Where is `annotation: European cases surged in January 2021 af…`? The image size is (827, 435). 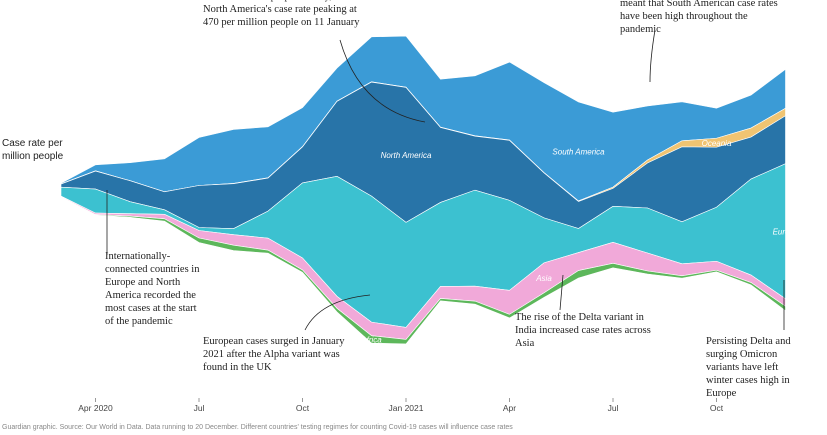 annotation: European cases surged in January 2021 af… is located at coordinates (274, 354).